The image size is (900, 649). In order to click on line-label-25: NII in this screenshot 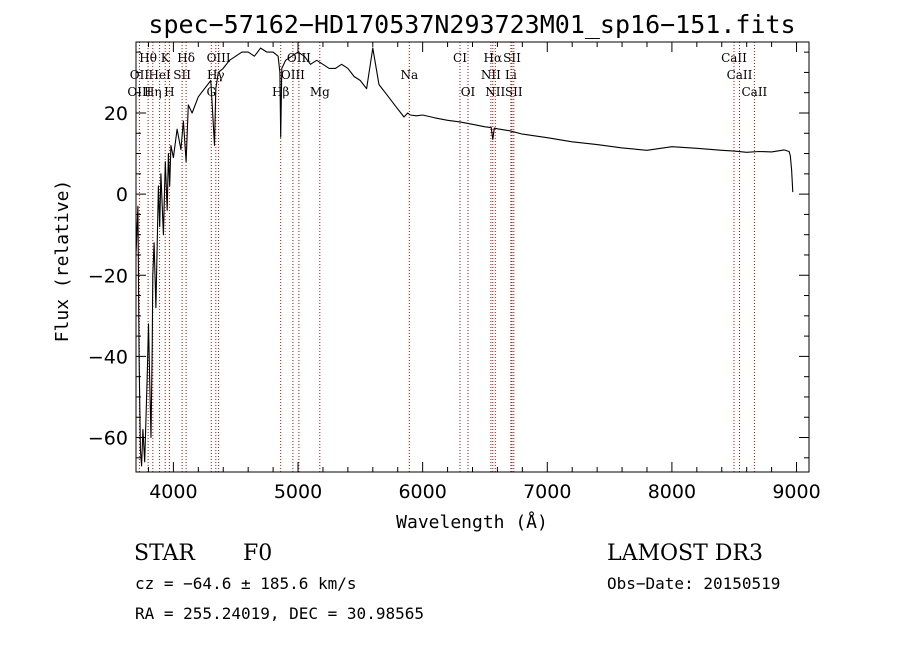, I will do `click(495, 92)`.